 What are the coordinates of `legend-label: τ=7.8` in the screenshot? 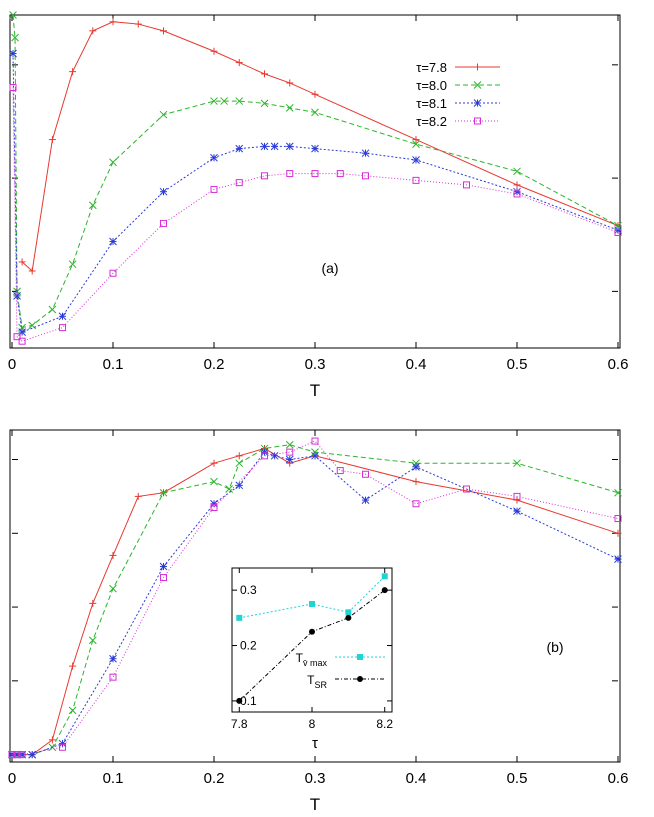 It's located at (431, 67).